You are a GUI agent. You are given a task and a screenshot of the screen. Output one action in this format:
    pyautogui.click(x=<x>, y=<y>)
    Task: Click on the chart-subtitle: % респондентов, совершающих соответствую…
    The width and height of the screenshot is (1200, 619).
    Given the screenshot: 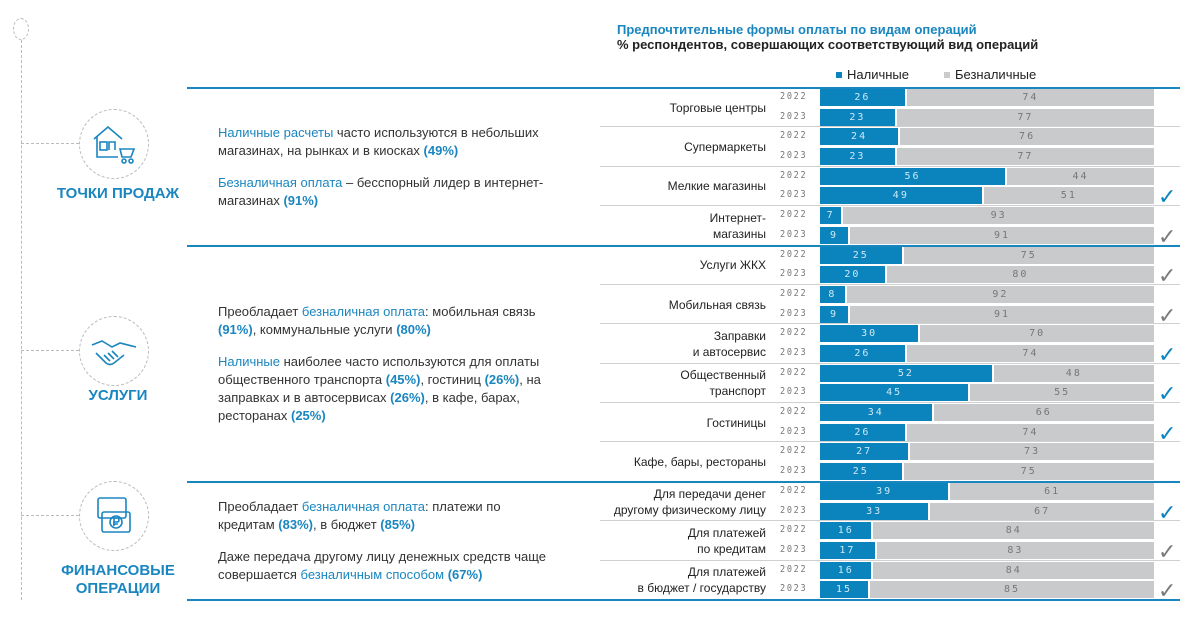 What is the action you would take?
    pyautogui.click(x=828, y=44)
    